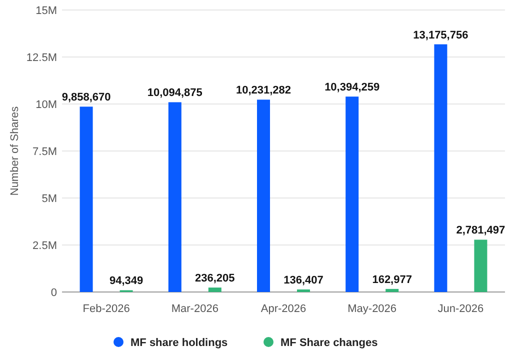  I want to click on data-label: 10,231,282, so click(264, 90).